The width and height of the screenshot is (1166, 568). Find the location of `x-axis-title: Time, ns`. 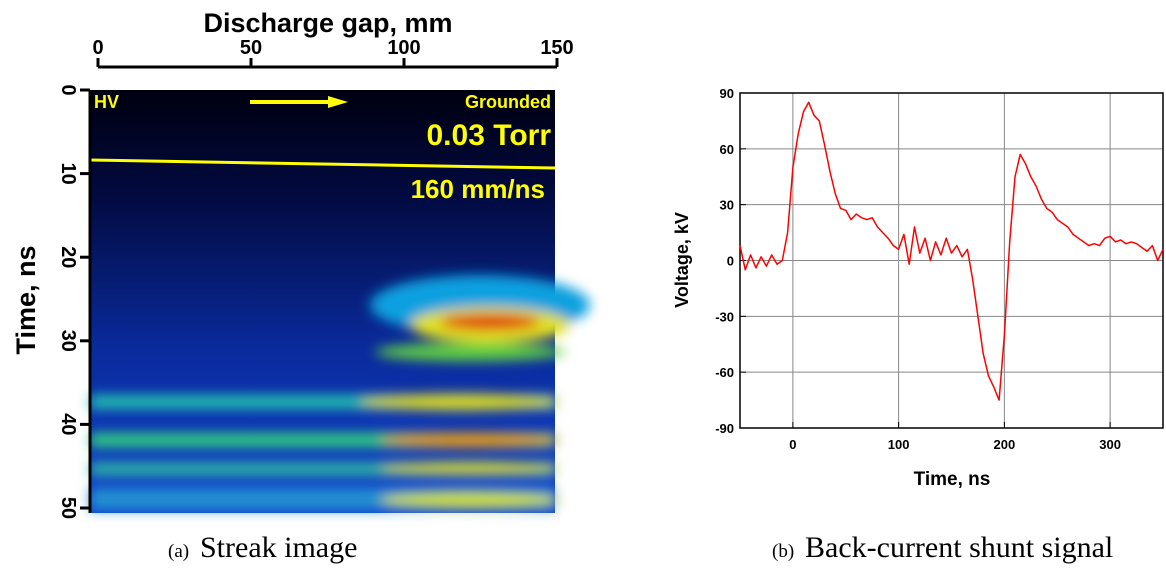

x-axis-title: Time, ns is located at coordinates (952, 479).